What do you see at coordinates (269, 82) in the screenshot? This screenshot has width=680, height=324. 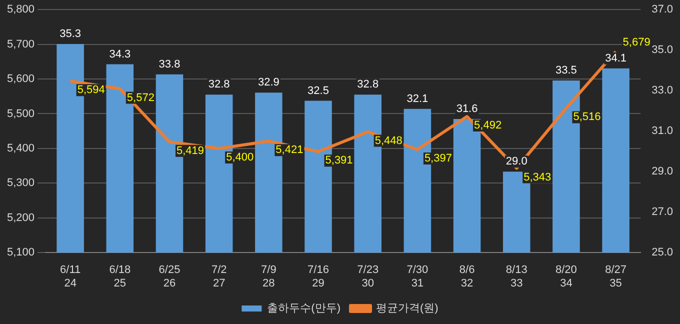 I see `data-label: 32.9` at bounding box center [269, 82].